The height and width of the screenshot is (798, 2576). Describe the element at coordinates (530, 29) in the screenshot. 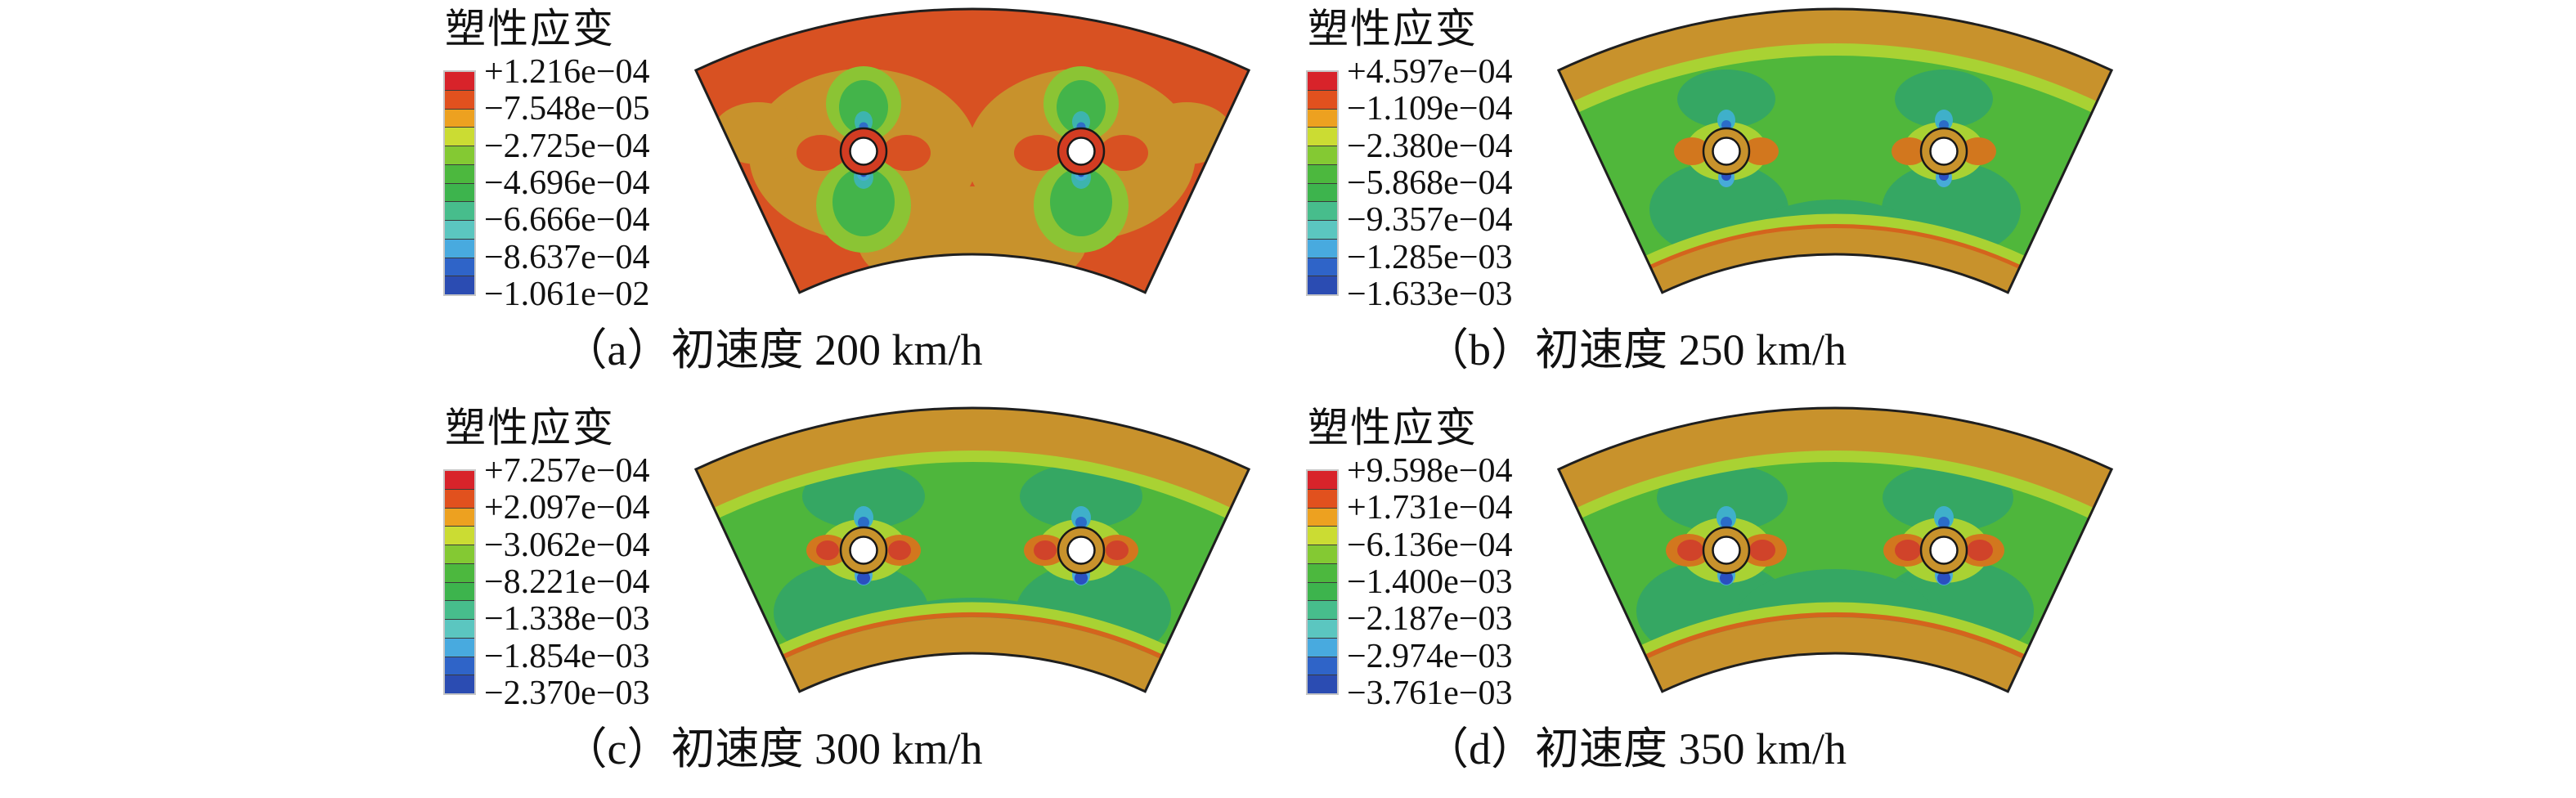

I see `legend-title-a: 塑性应变` at that location.